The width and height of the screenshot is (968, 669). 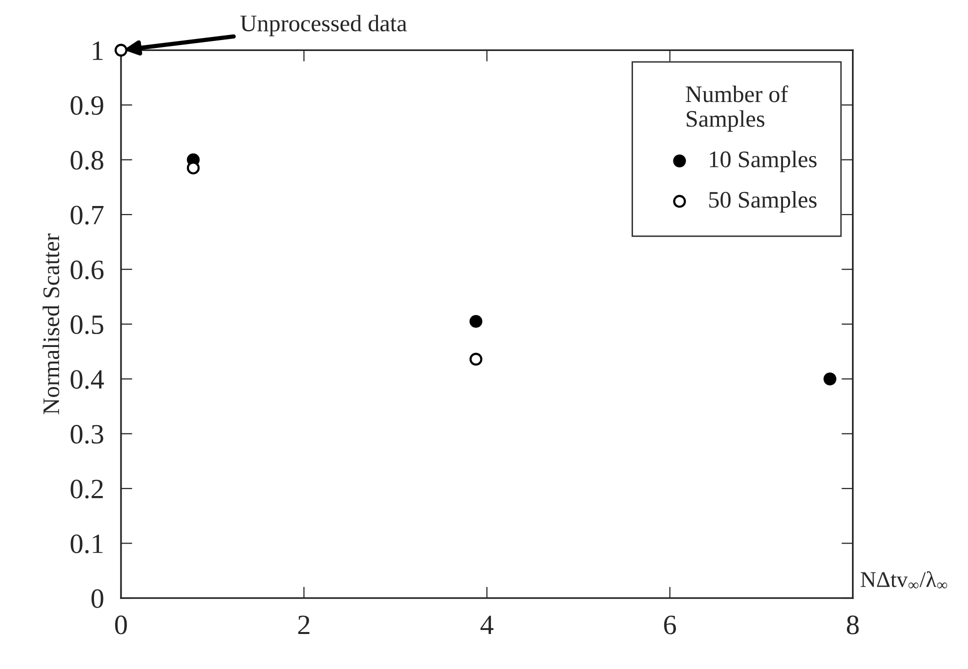 I want to click on x-axis-title: NΔtv$_{∞}$/λ$_{∞}$, so click(x=904, y=579).